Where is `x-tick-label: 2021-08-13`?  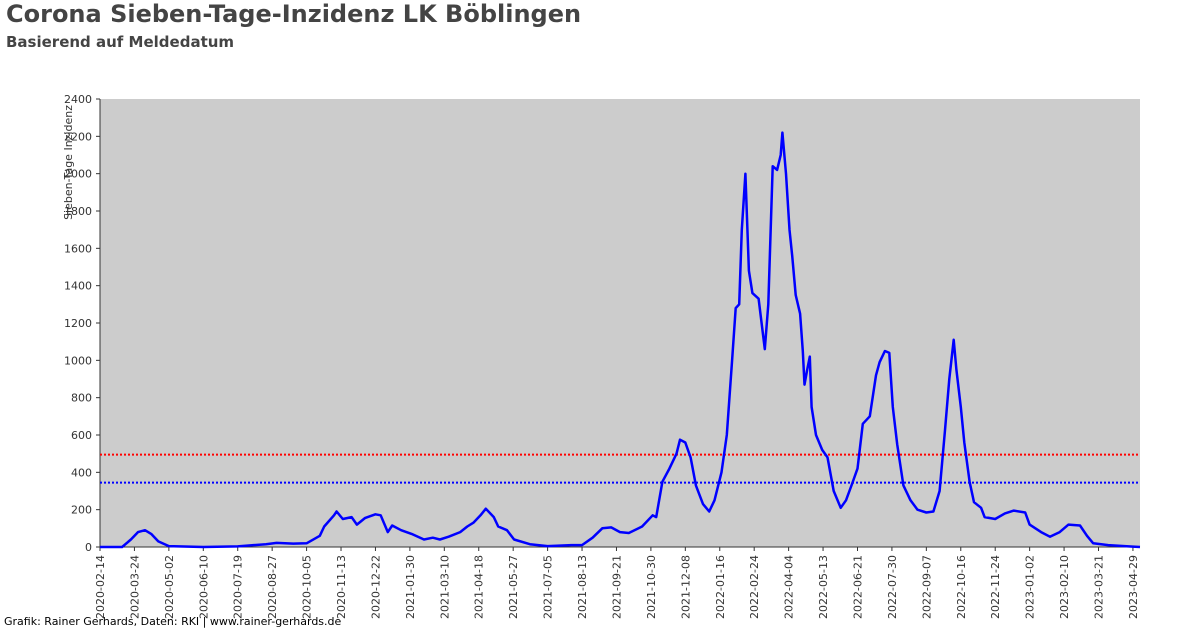
x-tick-label: 2021-08-13 is located at coordinates (582, 587).